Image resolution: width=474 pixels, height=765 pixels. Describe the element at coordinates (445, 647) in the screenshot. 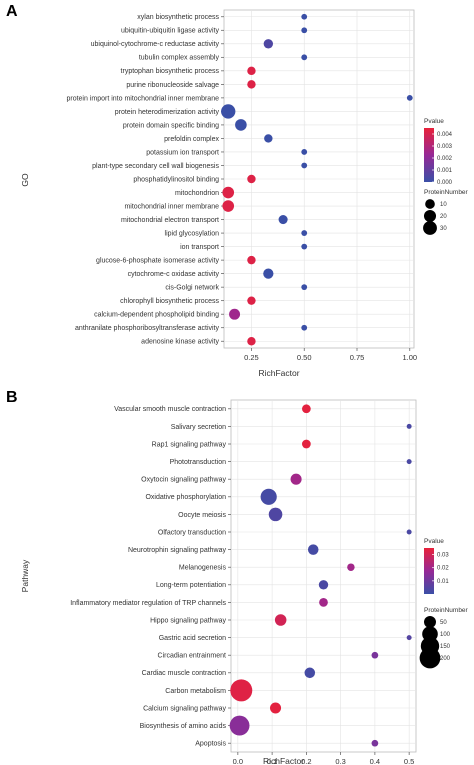

I see `size-legend-label: 150` at that location.